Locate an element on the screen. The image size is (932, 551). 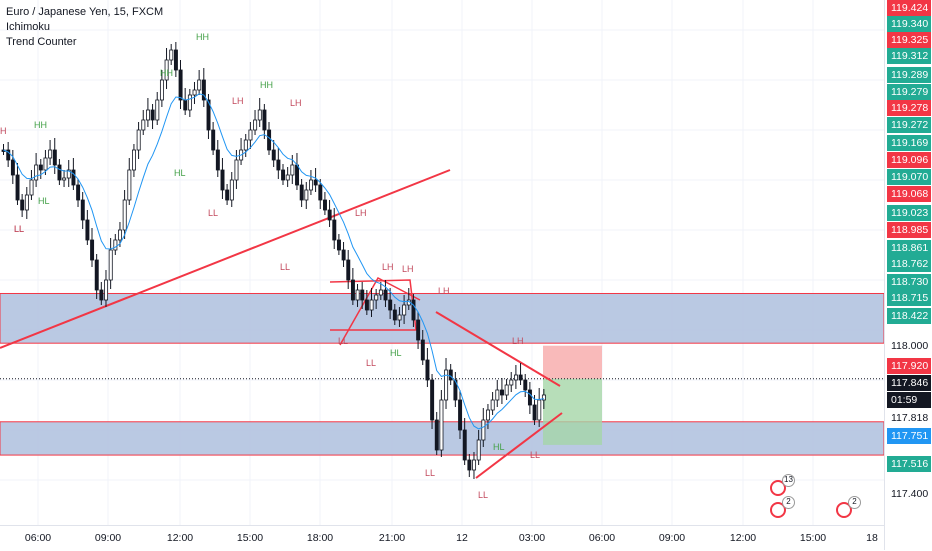
symbol-title: Euro / Japanese Yen, 15, FXCM is located at coordinates (85, 12).